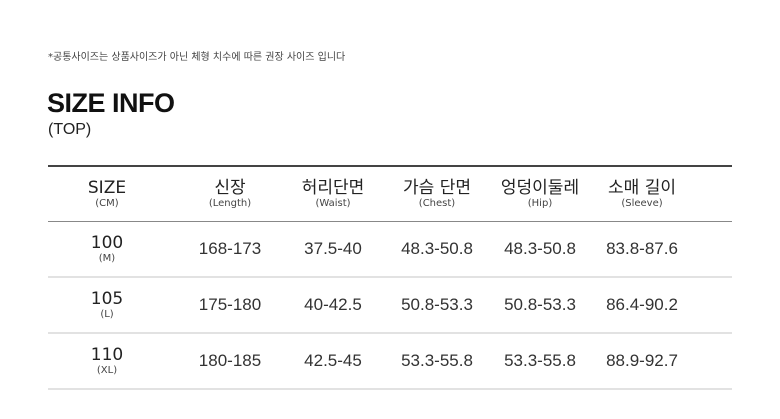 The image size is (780, 419). Describe the element at coordinates (107, 187) in the screenshot. I see `header-label: SIZE` at that location.